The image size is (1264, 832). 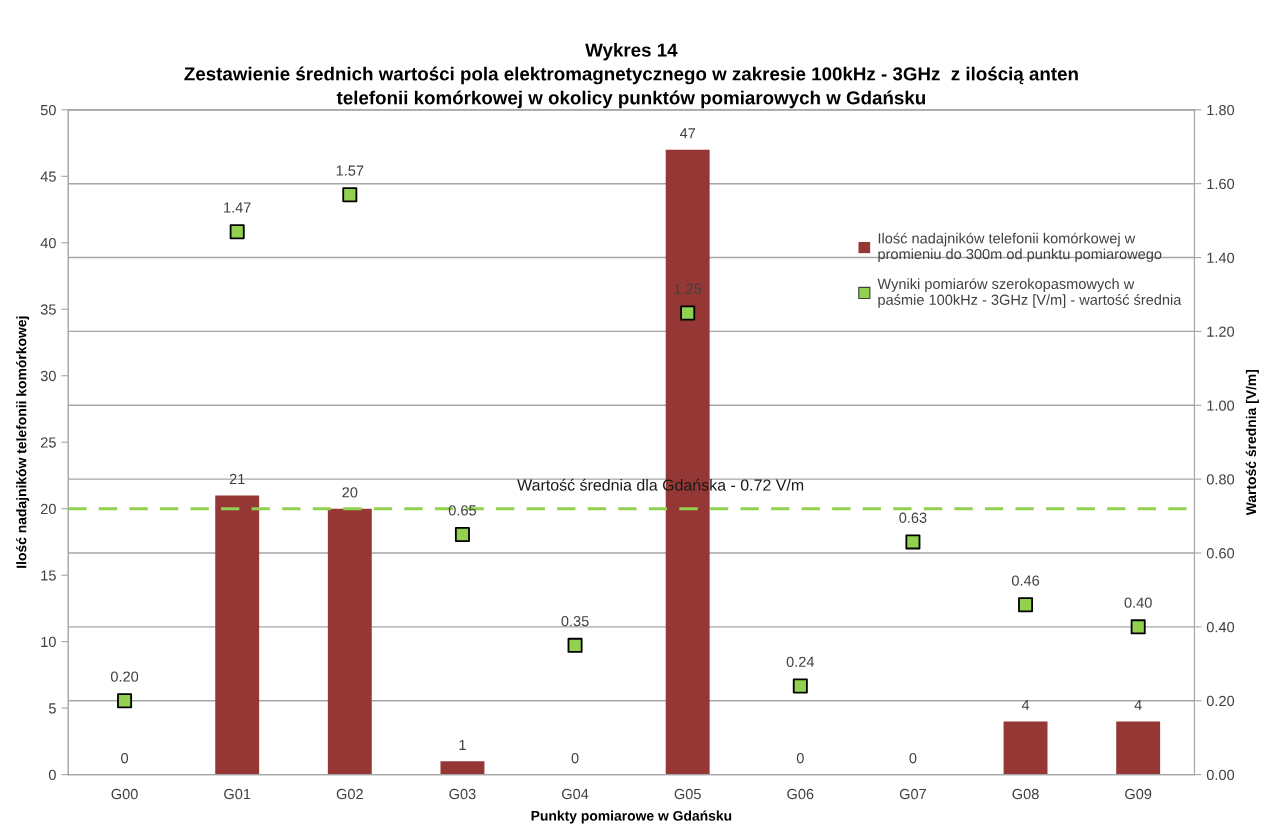 What do you see at coordinates (1220, 627) in the screenshot?
I see `y2-tick-label: 0.40` at bounding box center [1220, 627].